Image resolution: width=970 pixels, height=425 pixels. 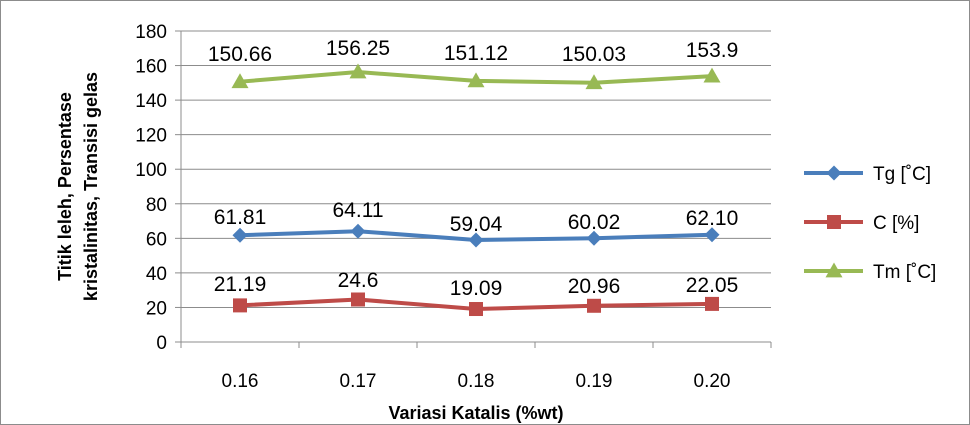 What do you see at coordinates (240, 284) in the screenshot?
I see `data-label: 21.19` at bounding box center [240, 284].